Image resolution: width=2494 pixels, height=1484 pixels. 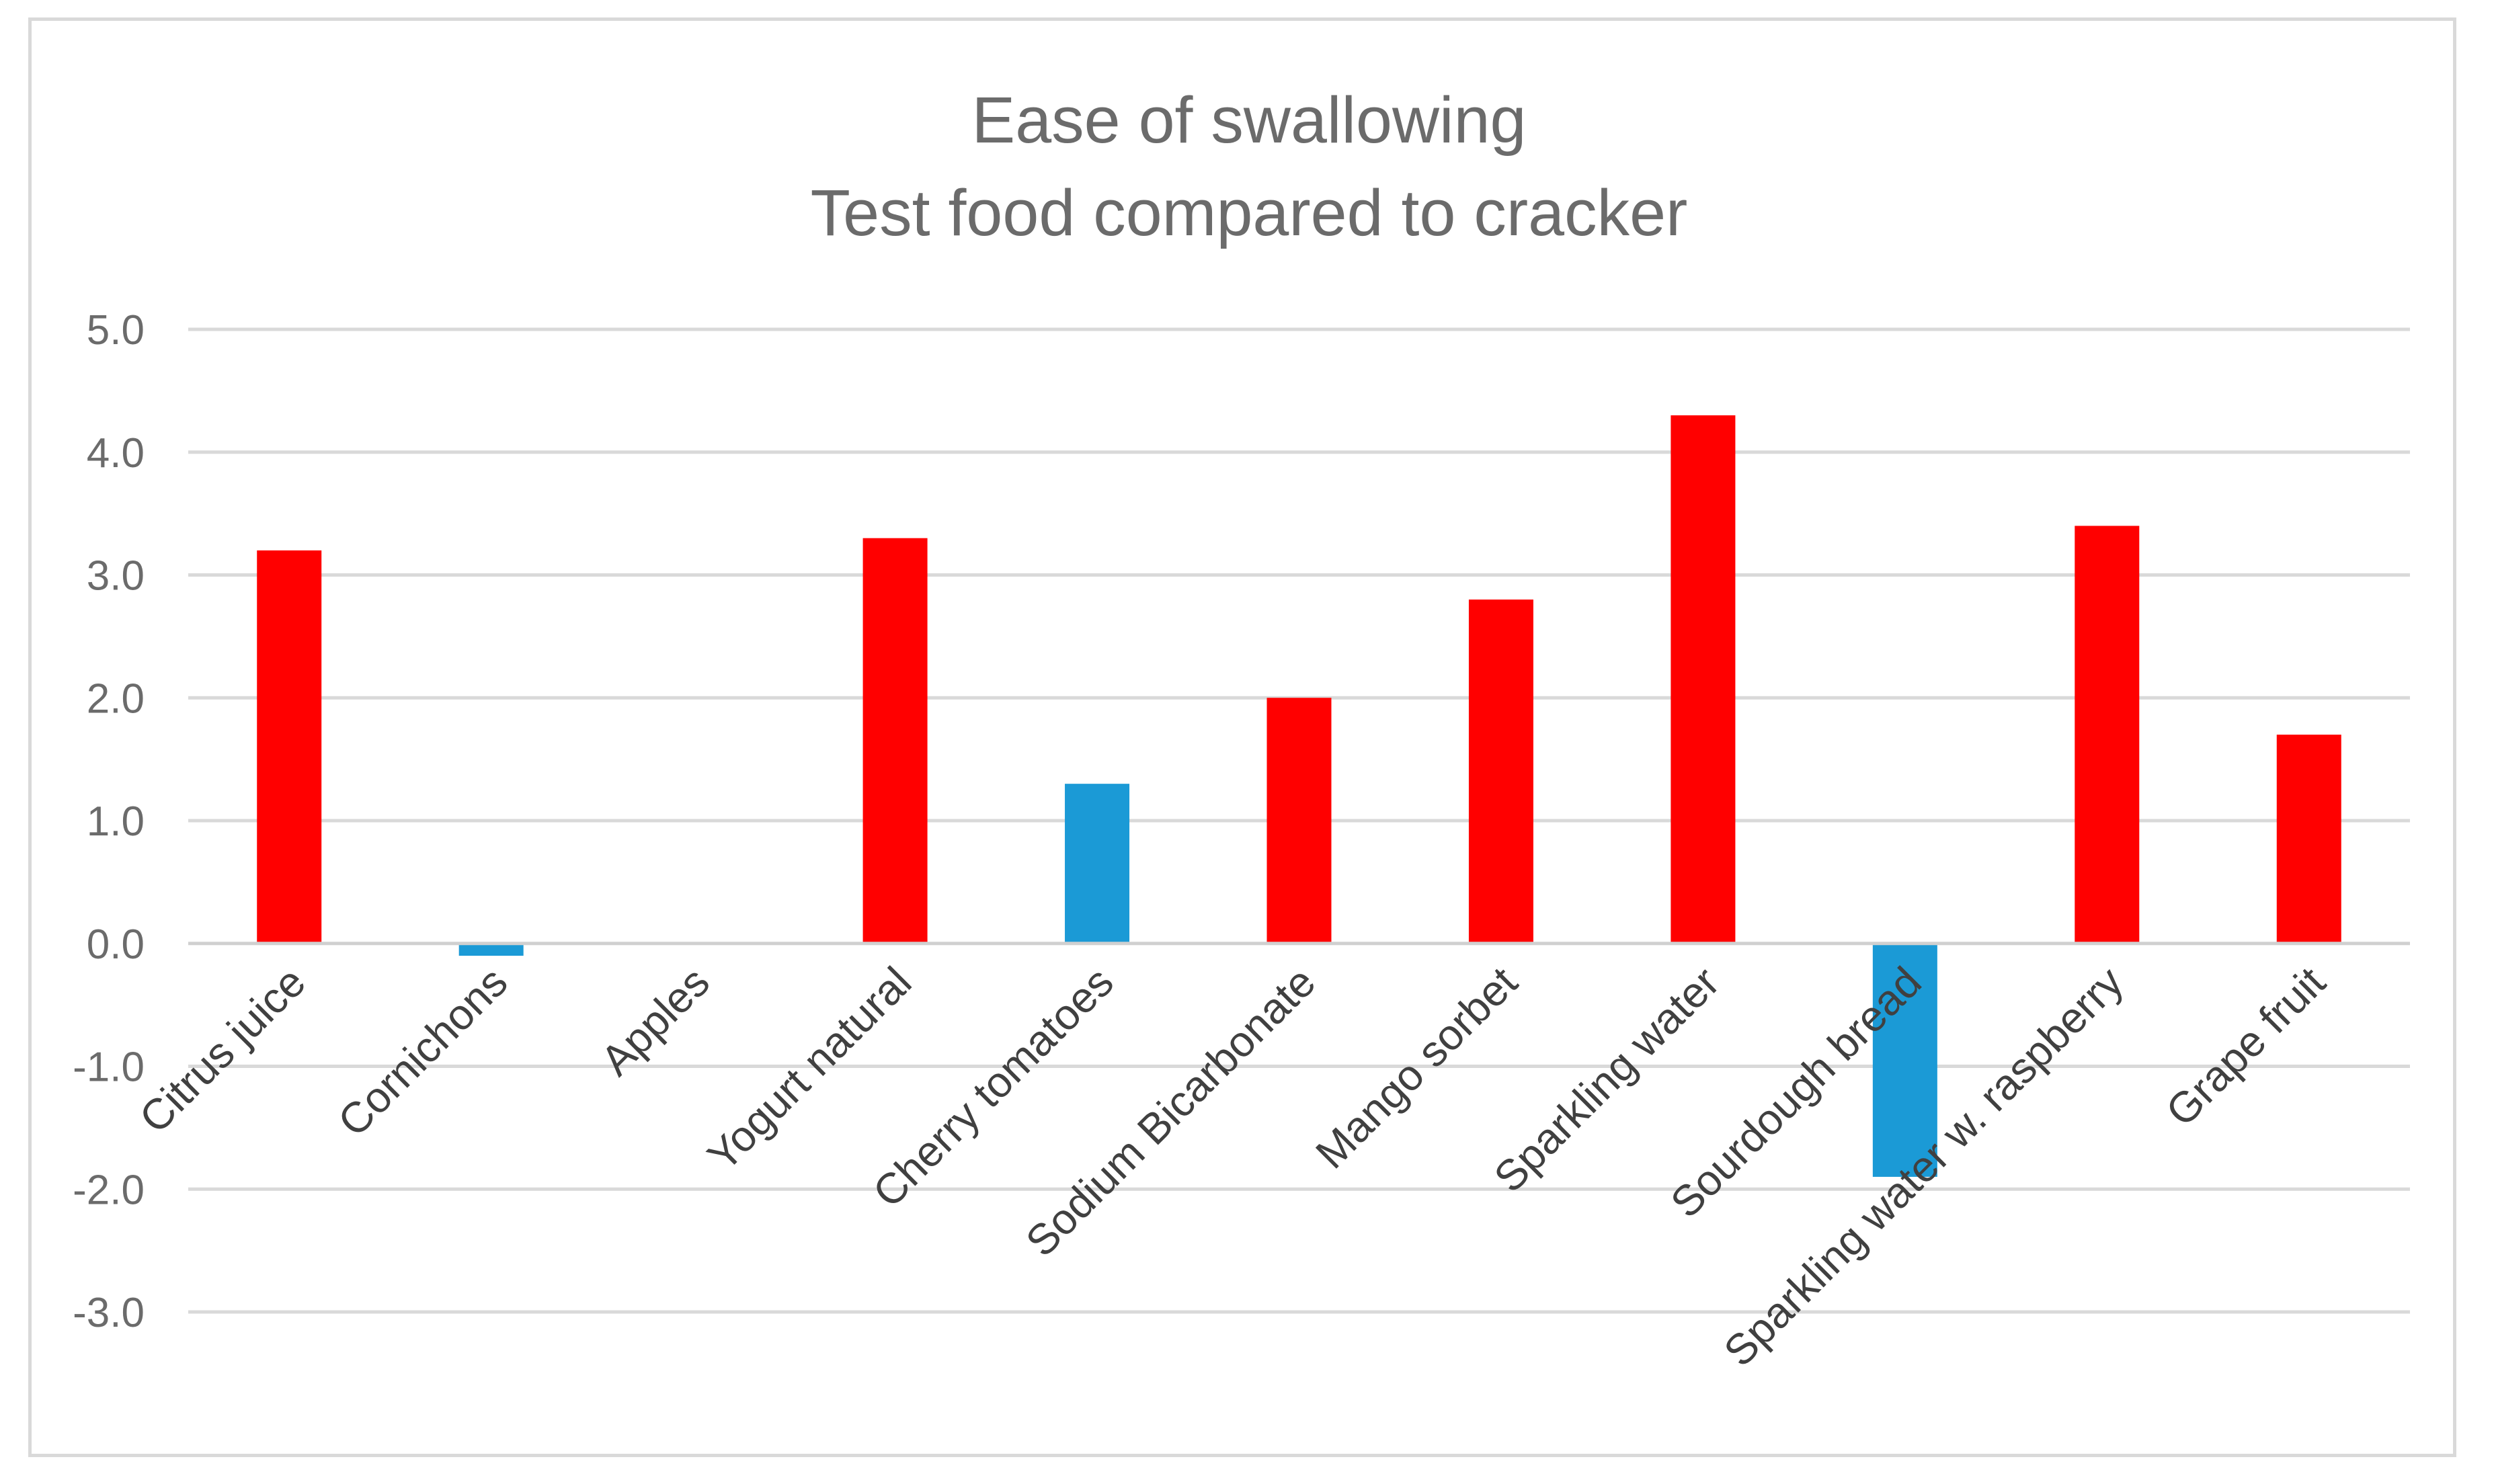 What do you see at coordinates (116, 698) in the screenshot?
I see `y-tick-label: 2.0` at bounding box center [116, 698].